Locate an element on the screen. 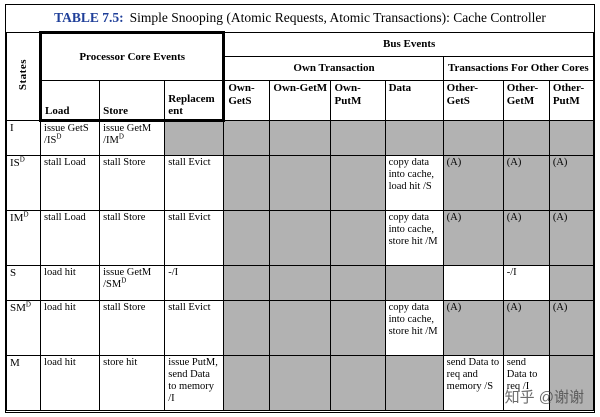 The width and height of the screenshot is (600, 417). cell-M-load: load hit is located at coordinates (70, 383).